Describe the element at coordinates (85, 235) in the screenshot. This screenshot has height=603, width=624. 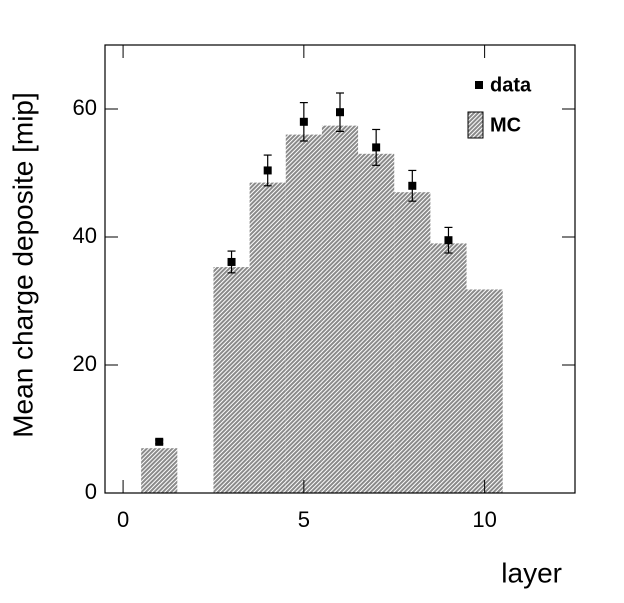
I see `y-tick-label: 40` at that location.